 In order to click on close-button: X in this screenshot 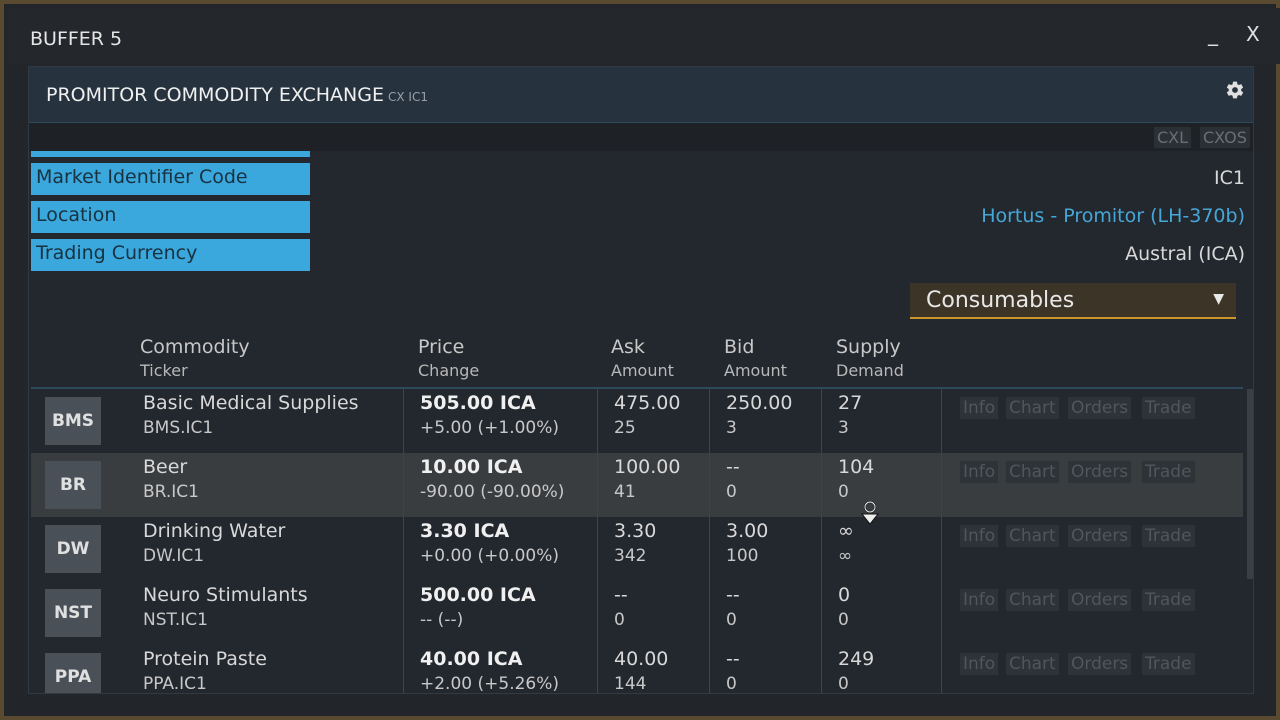, I will do `click(1253, 34)`.